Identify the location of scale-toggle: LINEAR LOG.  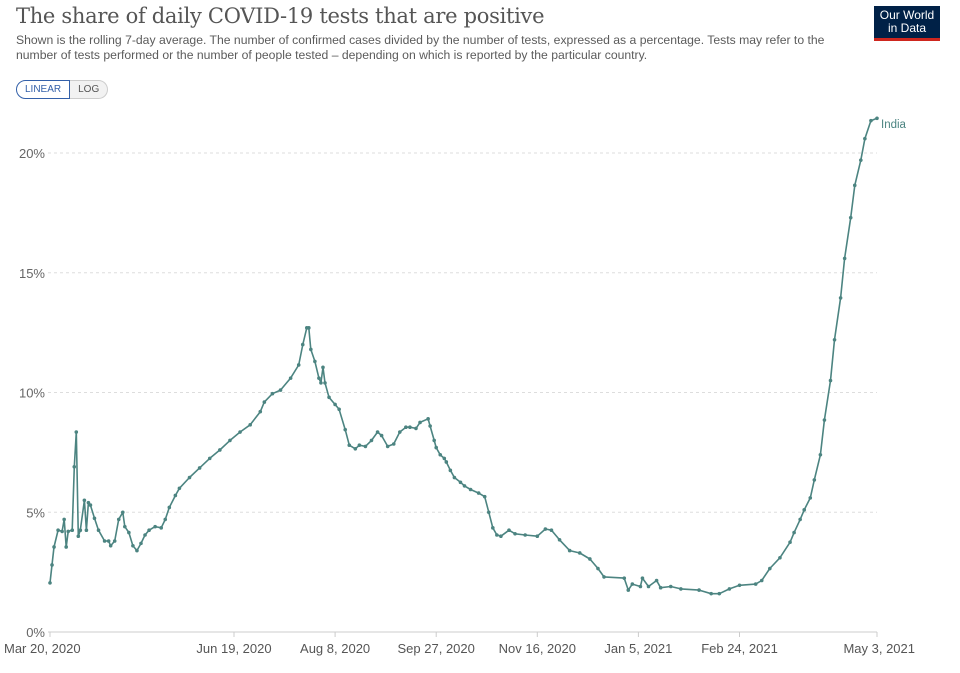
(62, 89).